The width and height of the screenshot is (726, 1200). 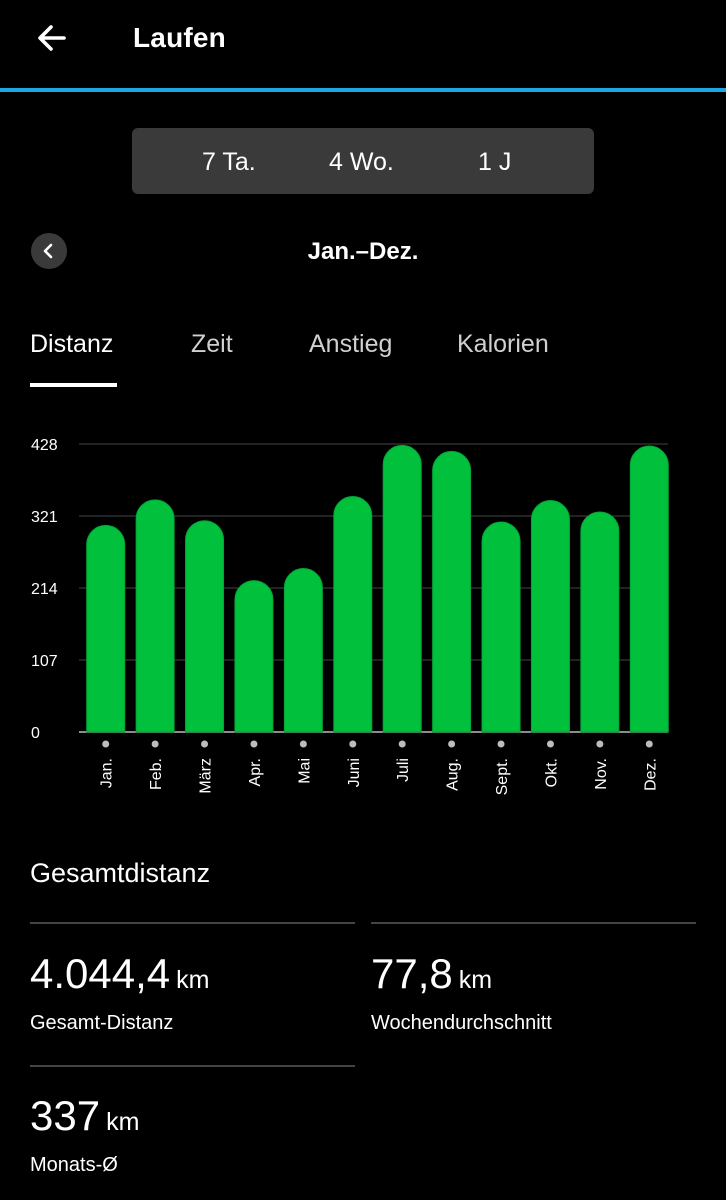 I want to click on previous-period-button, so click(x=49, y=251).